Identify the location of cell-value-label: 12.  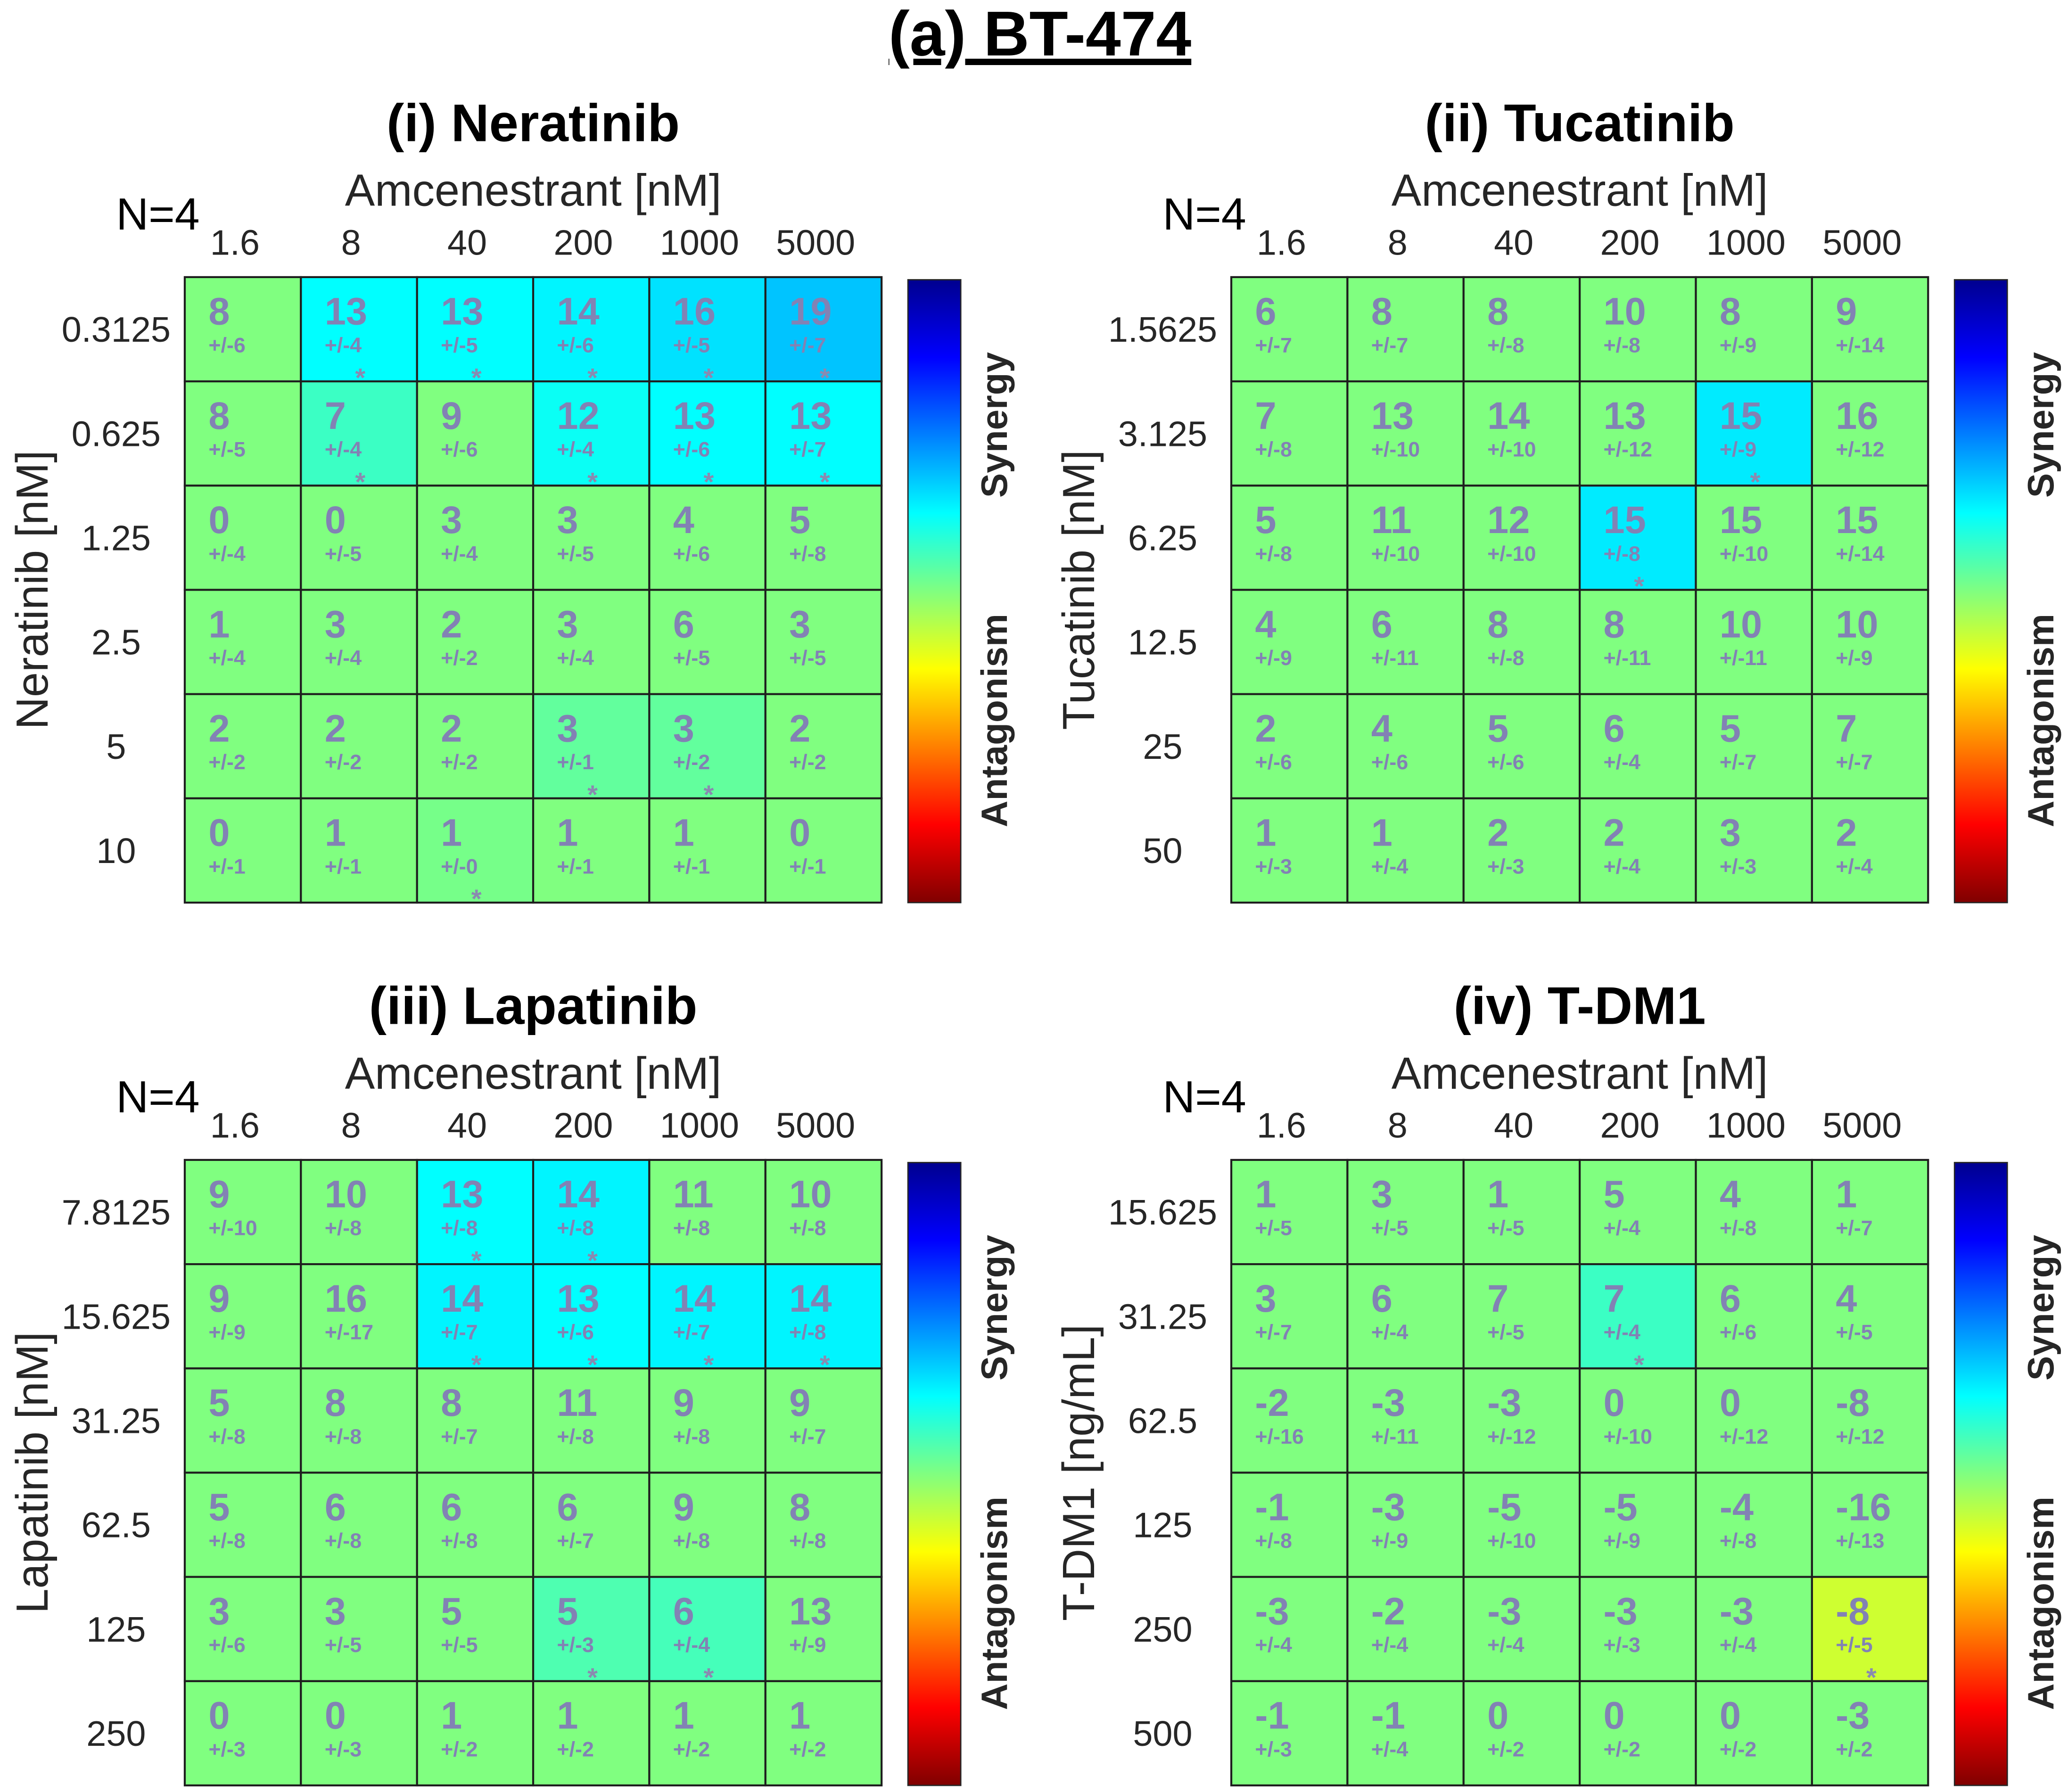
(578, 416).